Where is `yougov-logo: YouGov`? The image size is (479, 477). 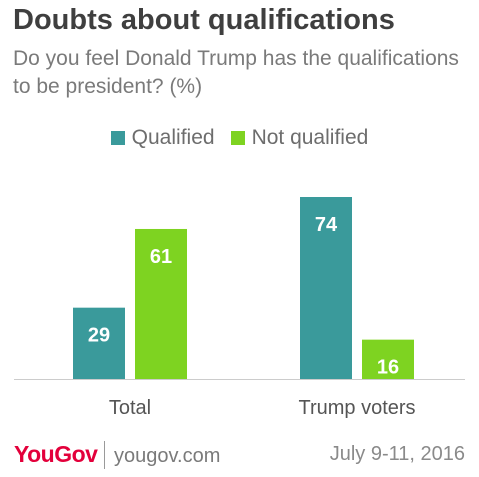
yougov-logo: YouGov is located at coordinates (56, 454).